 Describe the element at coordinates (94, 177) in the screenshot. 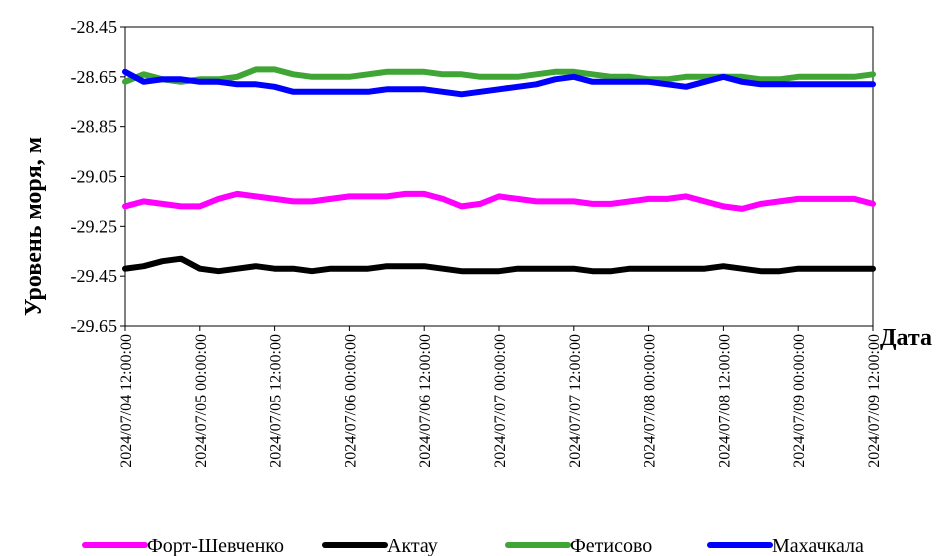

I see `y-tick-label: -29.05` at that location.